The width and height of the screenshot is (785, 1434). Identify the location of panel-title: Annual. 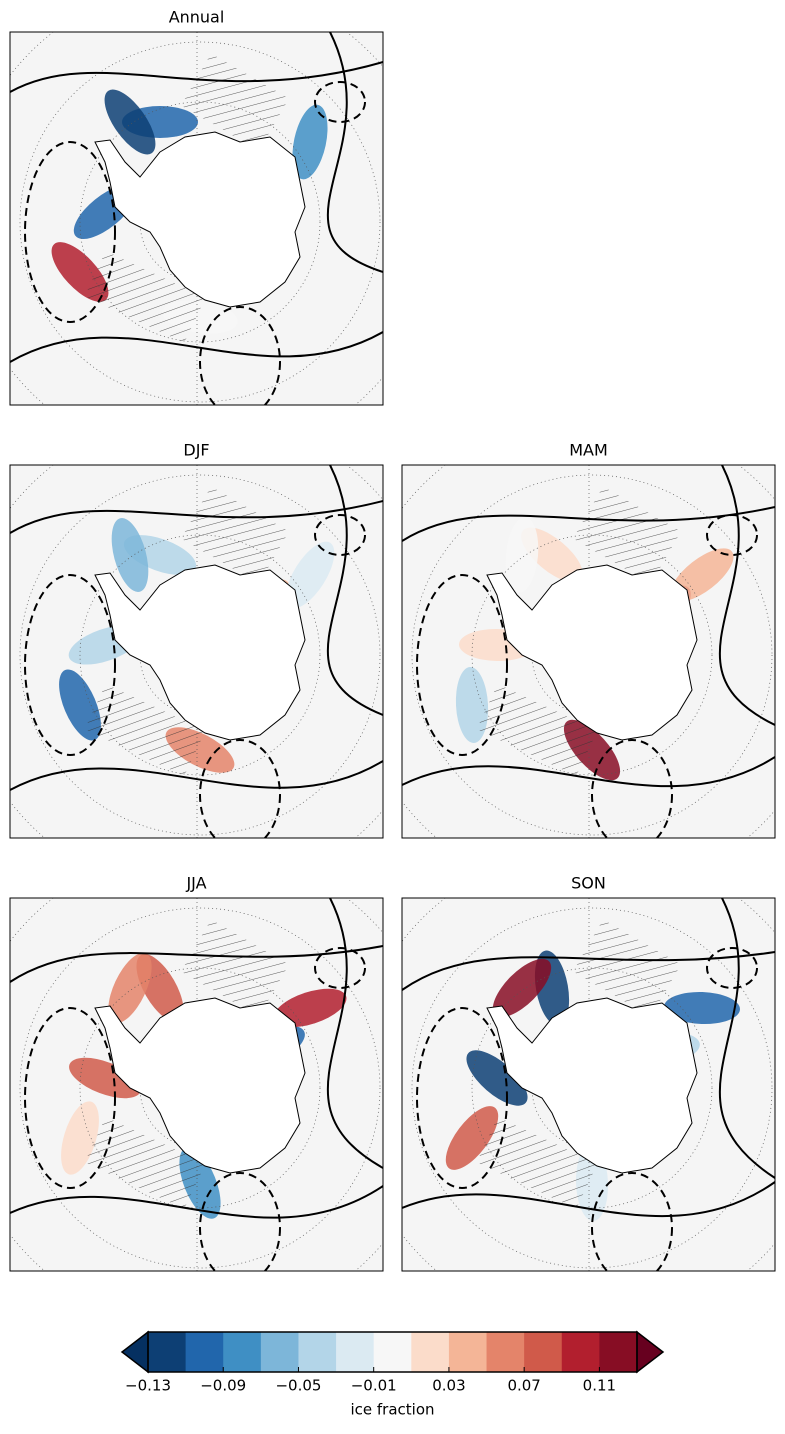
(197, 17).